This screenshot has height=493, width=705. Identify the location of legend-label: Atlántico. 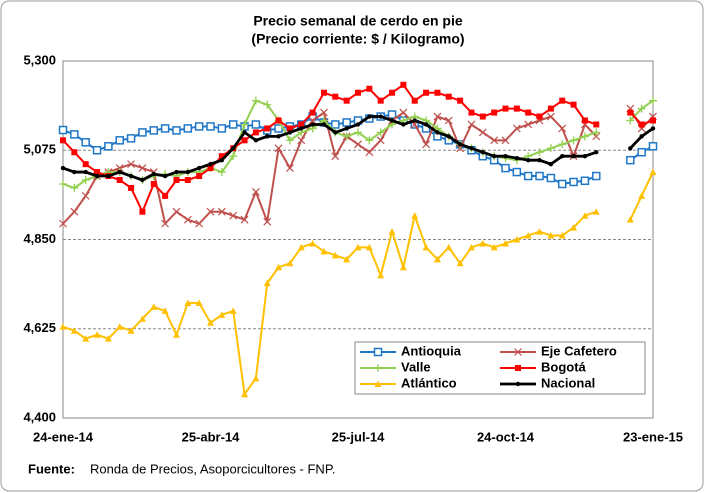
(429, 382).